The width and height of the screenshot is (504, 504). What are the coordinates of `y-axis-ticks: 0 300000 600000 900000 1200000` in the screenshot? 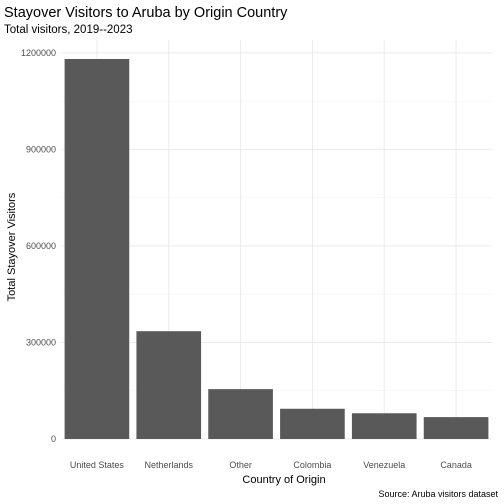 It's located at (38, 246).